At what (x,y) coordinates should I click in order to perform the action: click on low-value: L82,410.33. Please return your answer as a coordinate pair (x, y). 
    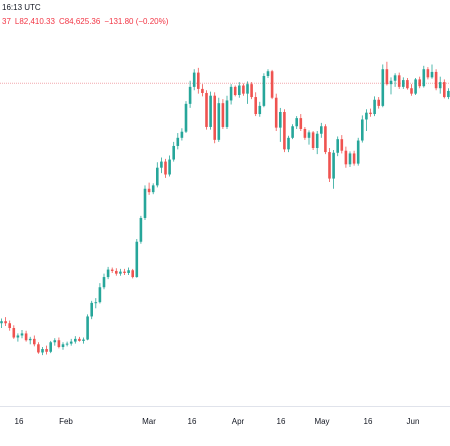
    Looking at the image, I should click on (34, 21).